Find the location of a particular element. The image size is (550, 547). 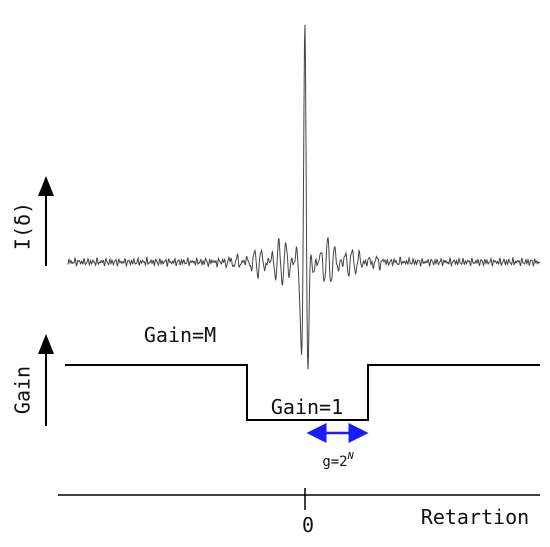

x-axis-label: Retartion is located at coordinates (475, 517).